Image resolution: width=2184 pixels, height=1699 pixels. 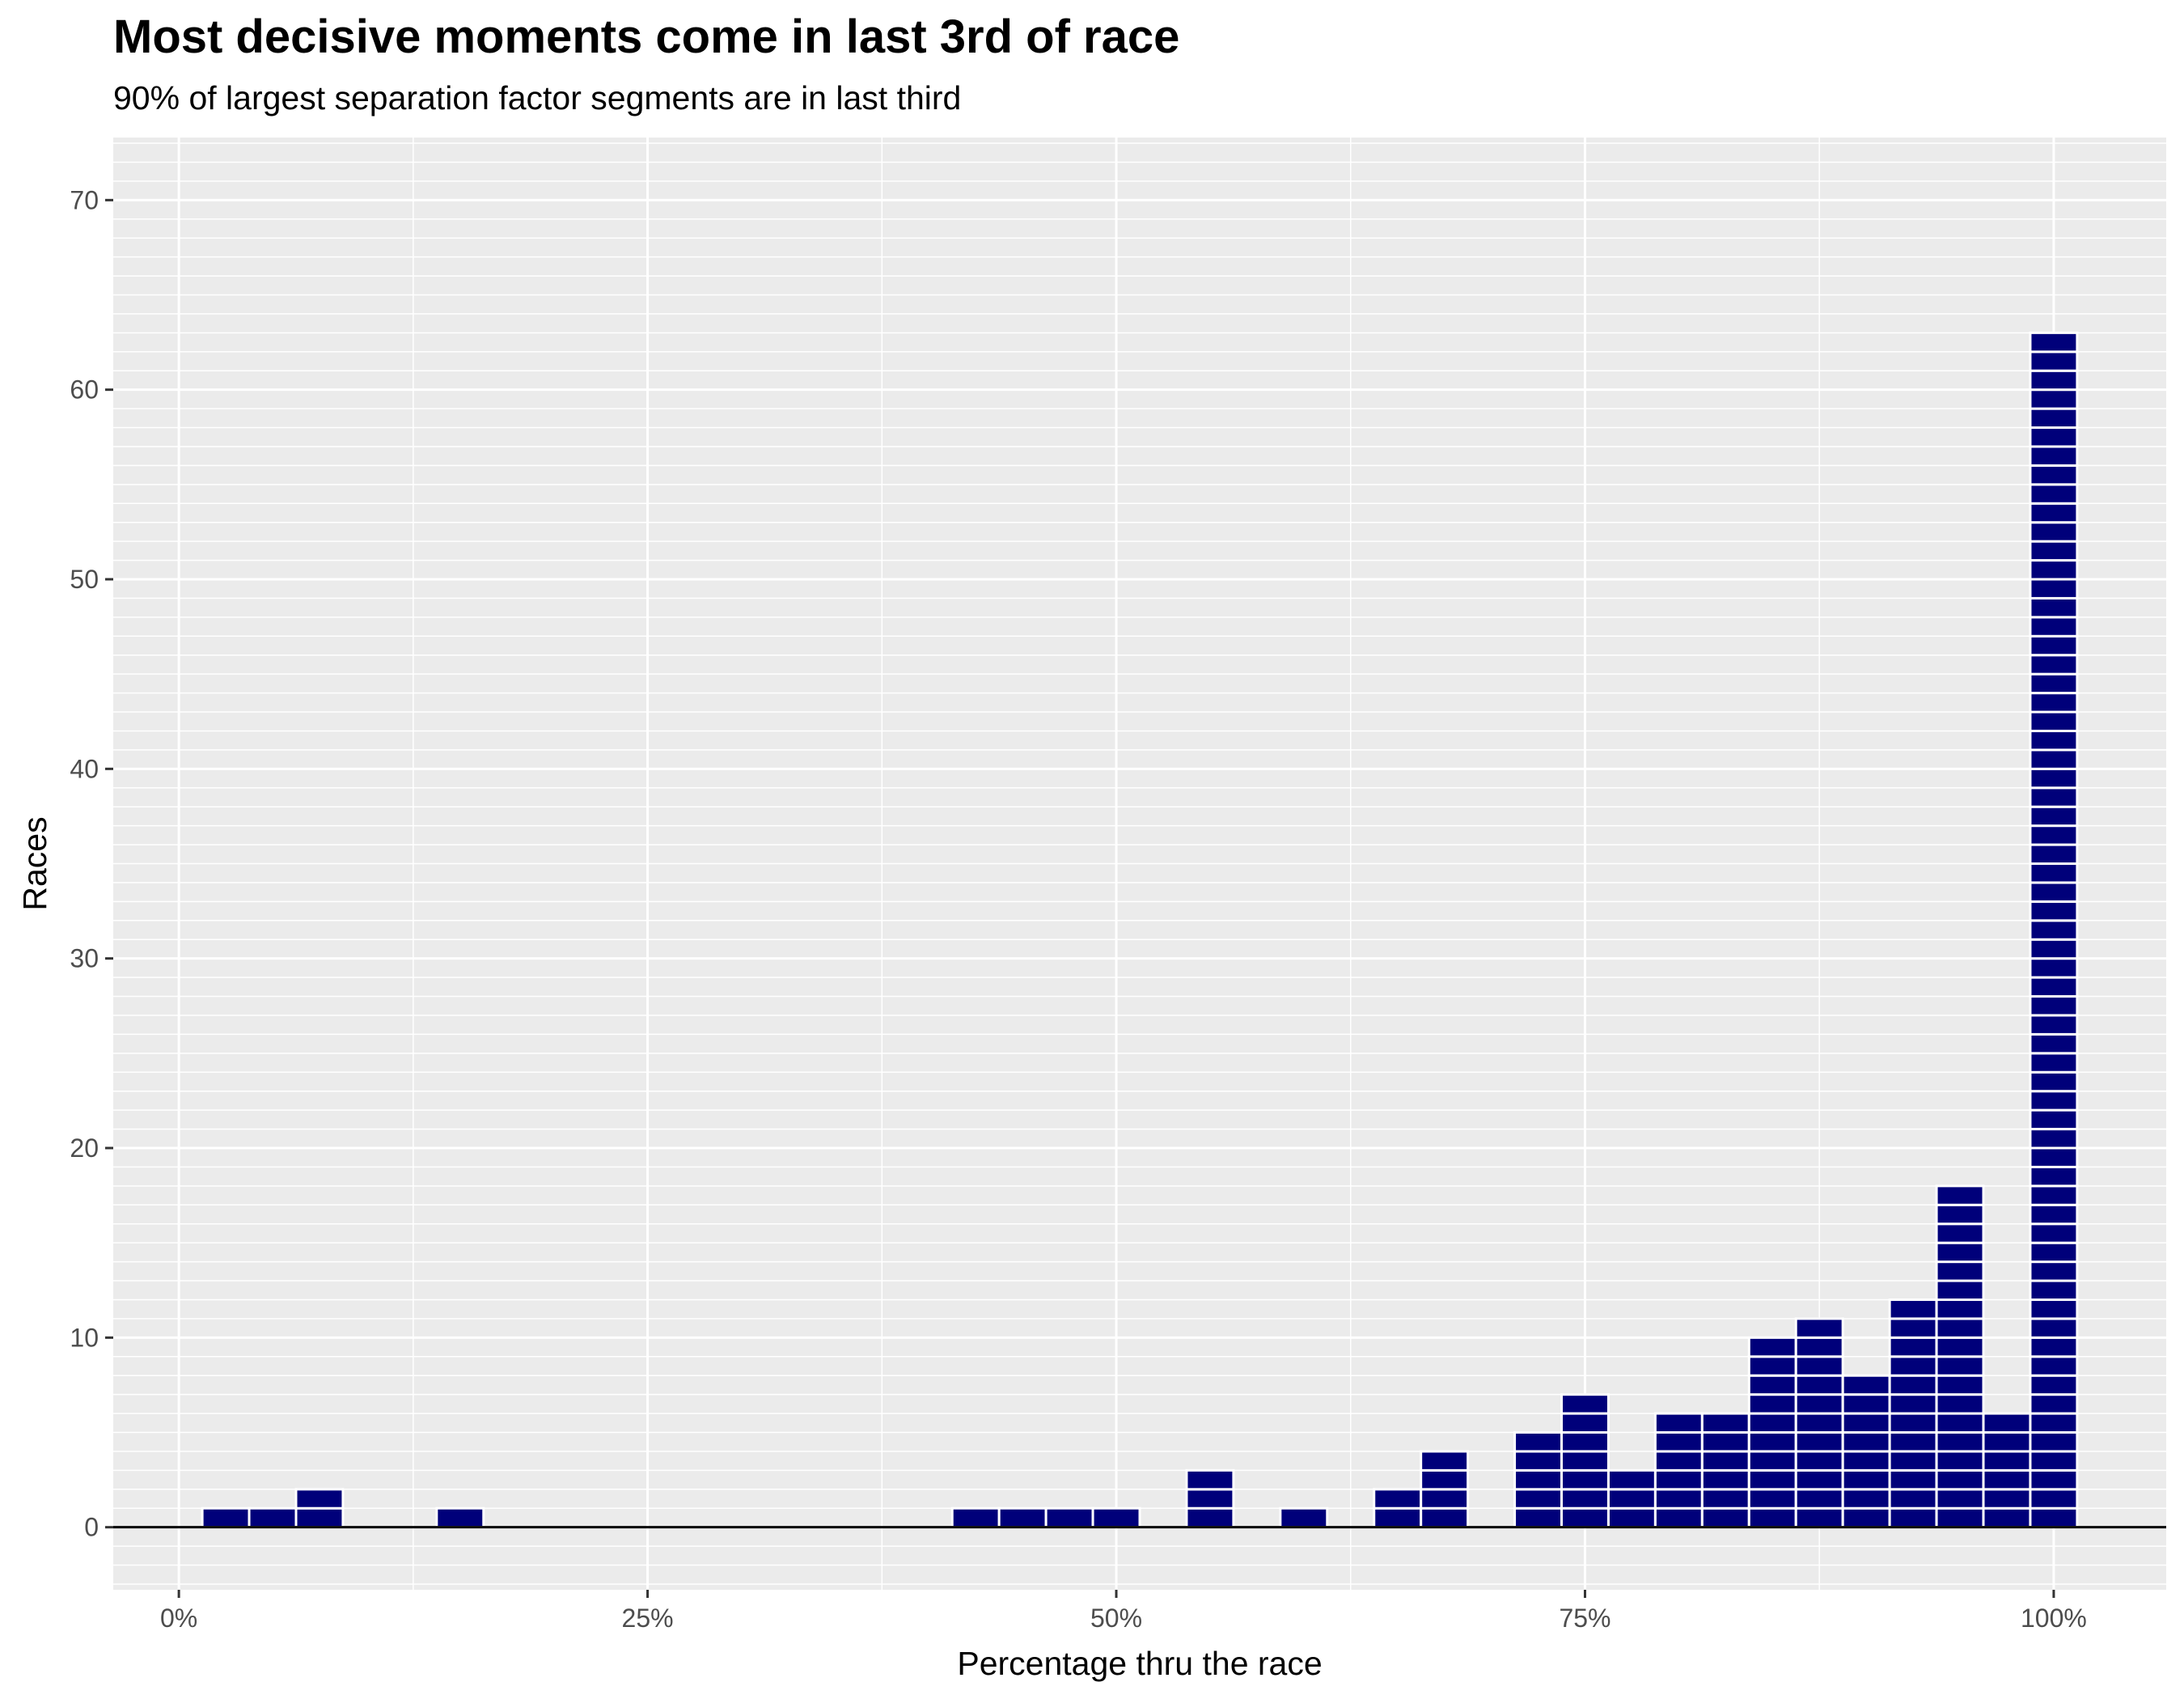 I want to click on y-tick-label: 50, so click(x=84, y=579).